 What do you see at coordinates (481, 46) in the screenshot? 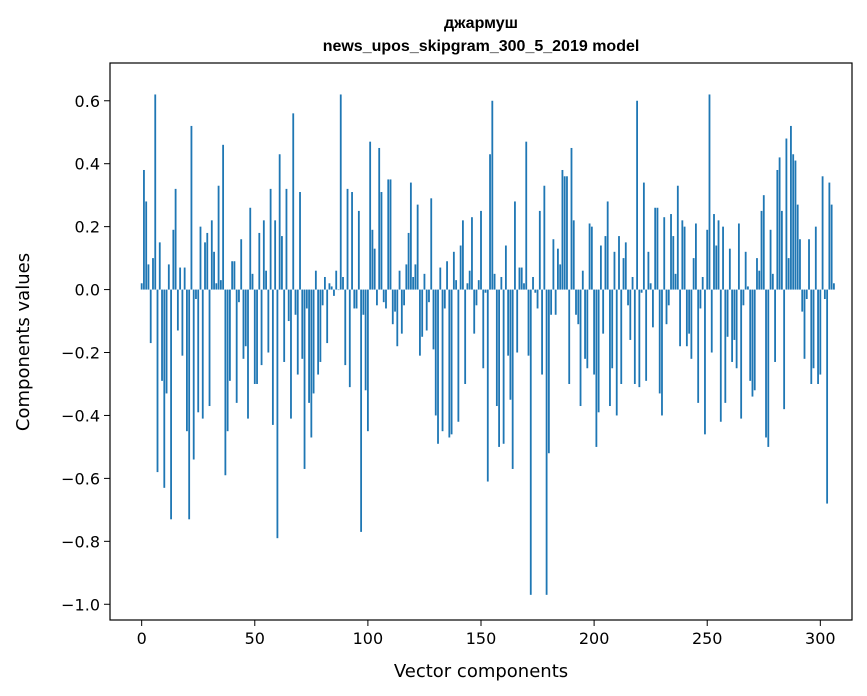
I see `chart-title-line-2: news_upos_skipgram_300_5_2019 model` at bounding box center [481, 46].